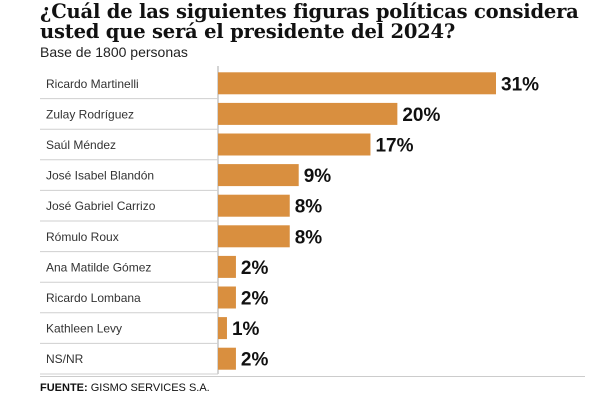  I want to click on category-label: NS/NR, so click(65, 359).